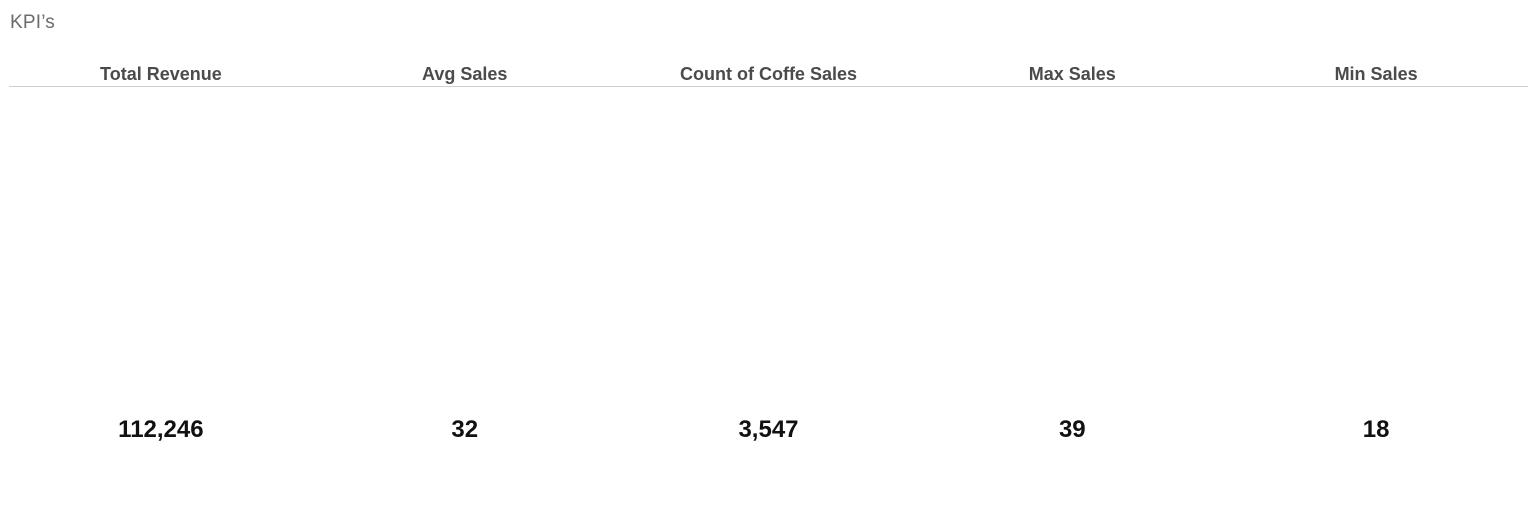  I want to click on column-header-avg-sales: Avg Sales, so click(465, 74).